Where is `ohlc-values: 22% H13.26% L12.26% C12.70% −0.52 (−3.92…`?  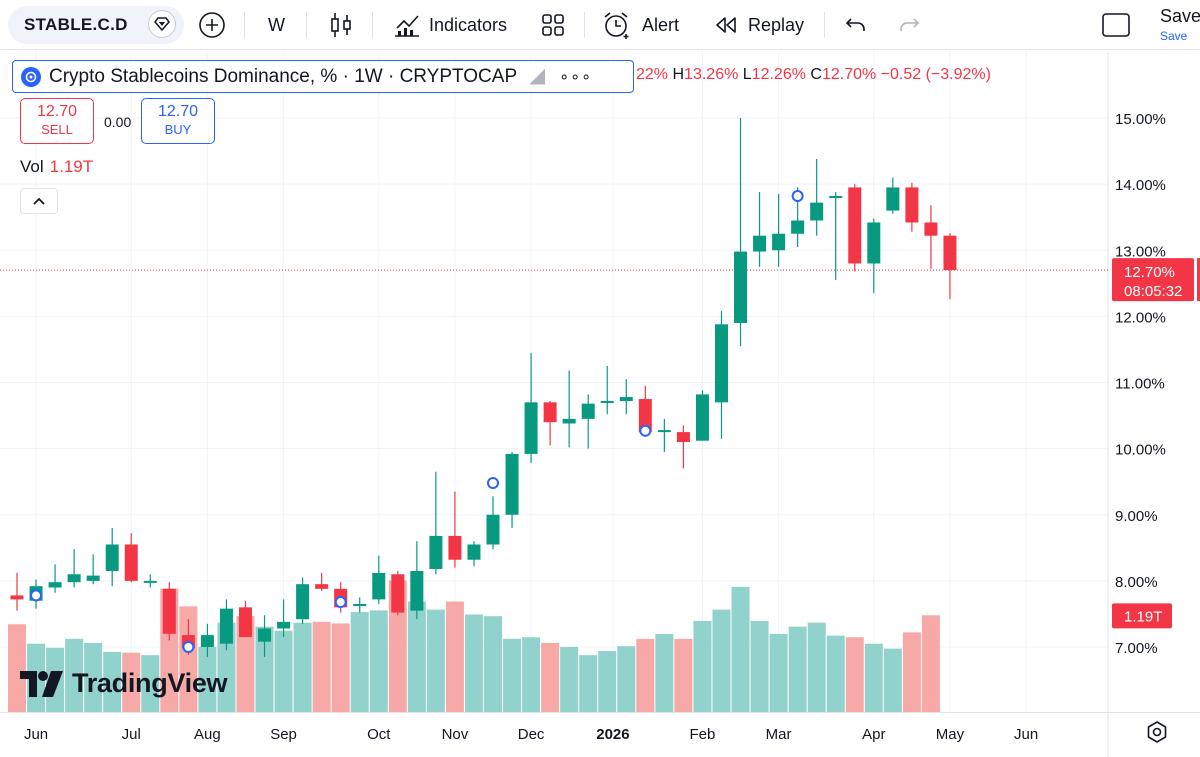
ohlc-values: 22% H13.26% L12.26% C12.70% −0.52 (−3.92… is located at coordinates (813, 75).